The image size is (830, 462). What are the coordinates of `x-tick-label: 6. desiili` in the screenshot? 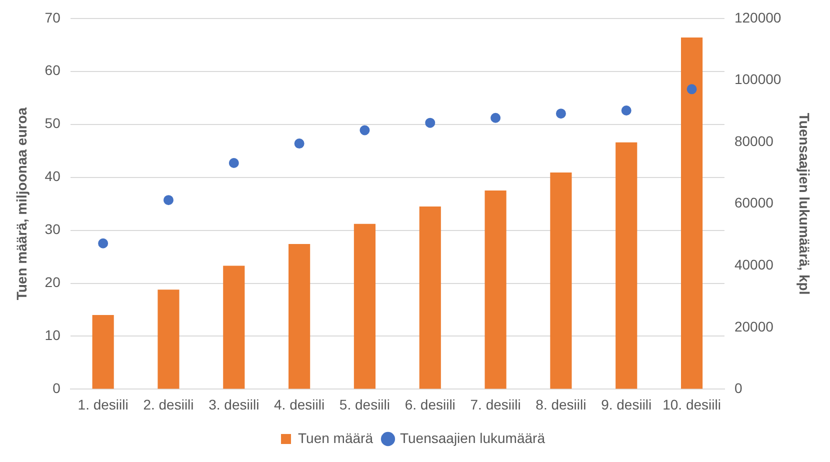 It's located at (430, 404).